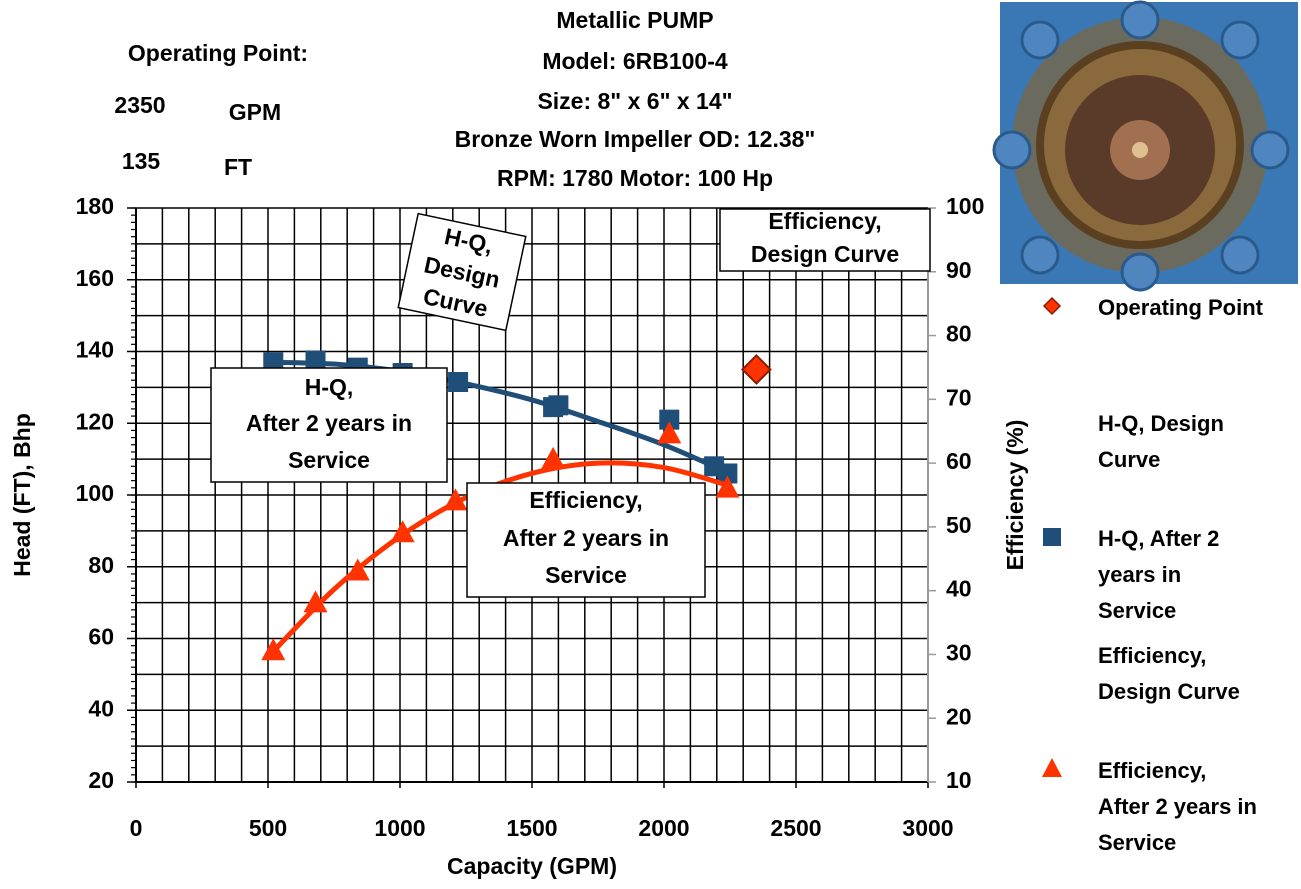 The image size is (1301, 889). What do you see at coordinates (95, 350) in the screenshot?
I see `y-tick-label: 140` at bounding box center [95, 350].